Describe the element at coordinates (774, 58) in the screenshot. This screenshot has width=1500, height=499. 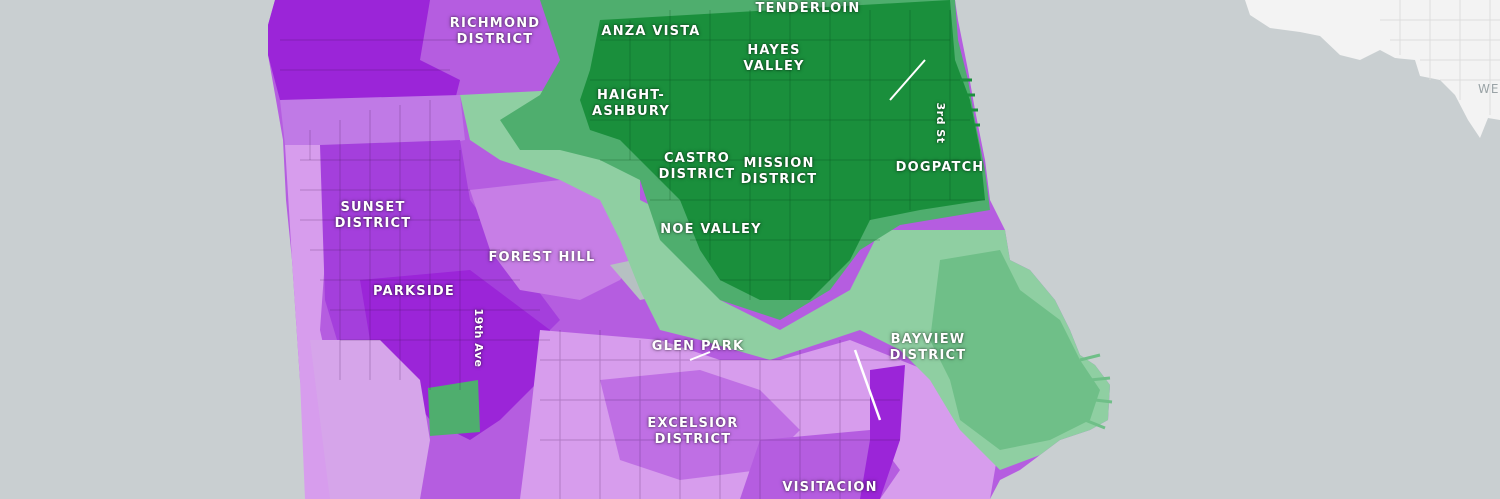
I see `label-hayes-valley: HAYES VALLEY` at that location.